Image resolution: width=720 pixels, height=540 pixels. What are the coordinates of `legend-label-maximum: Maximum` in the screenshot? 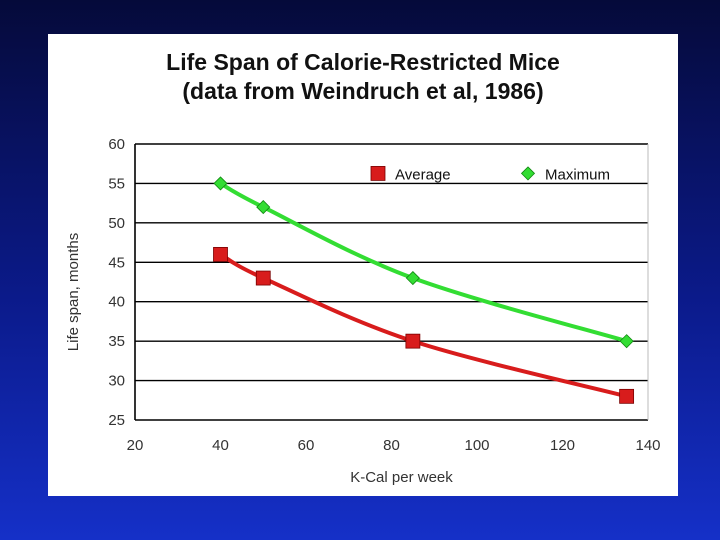 It's located at (577, 174).